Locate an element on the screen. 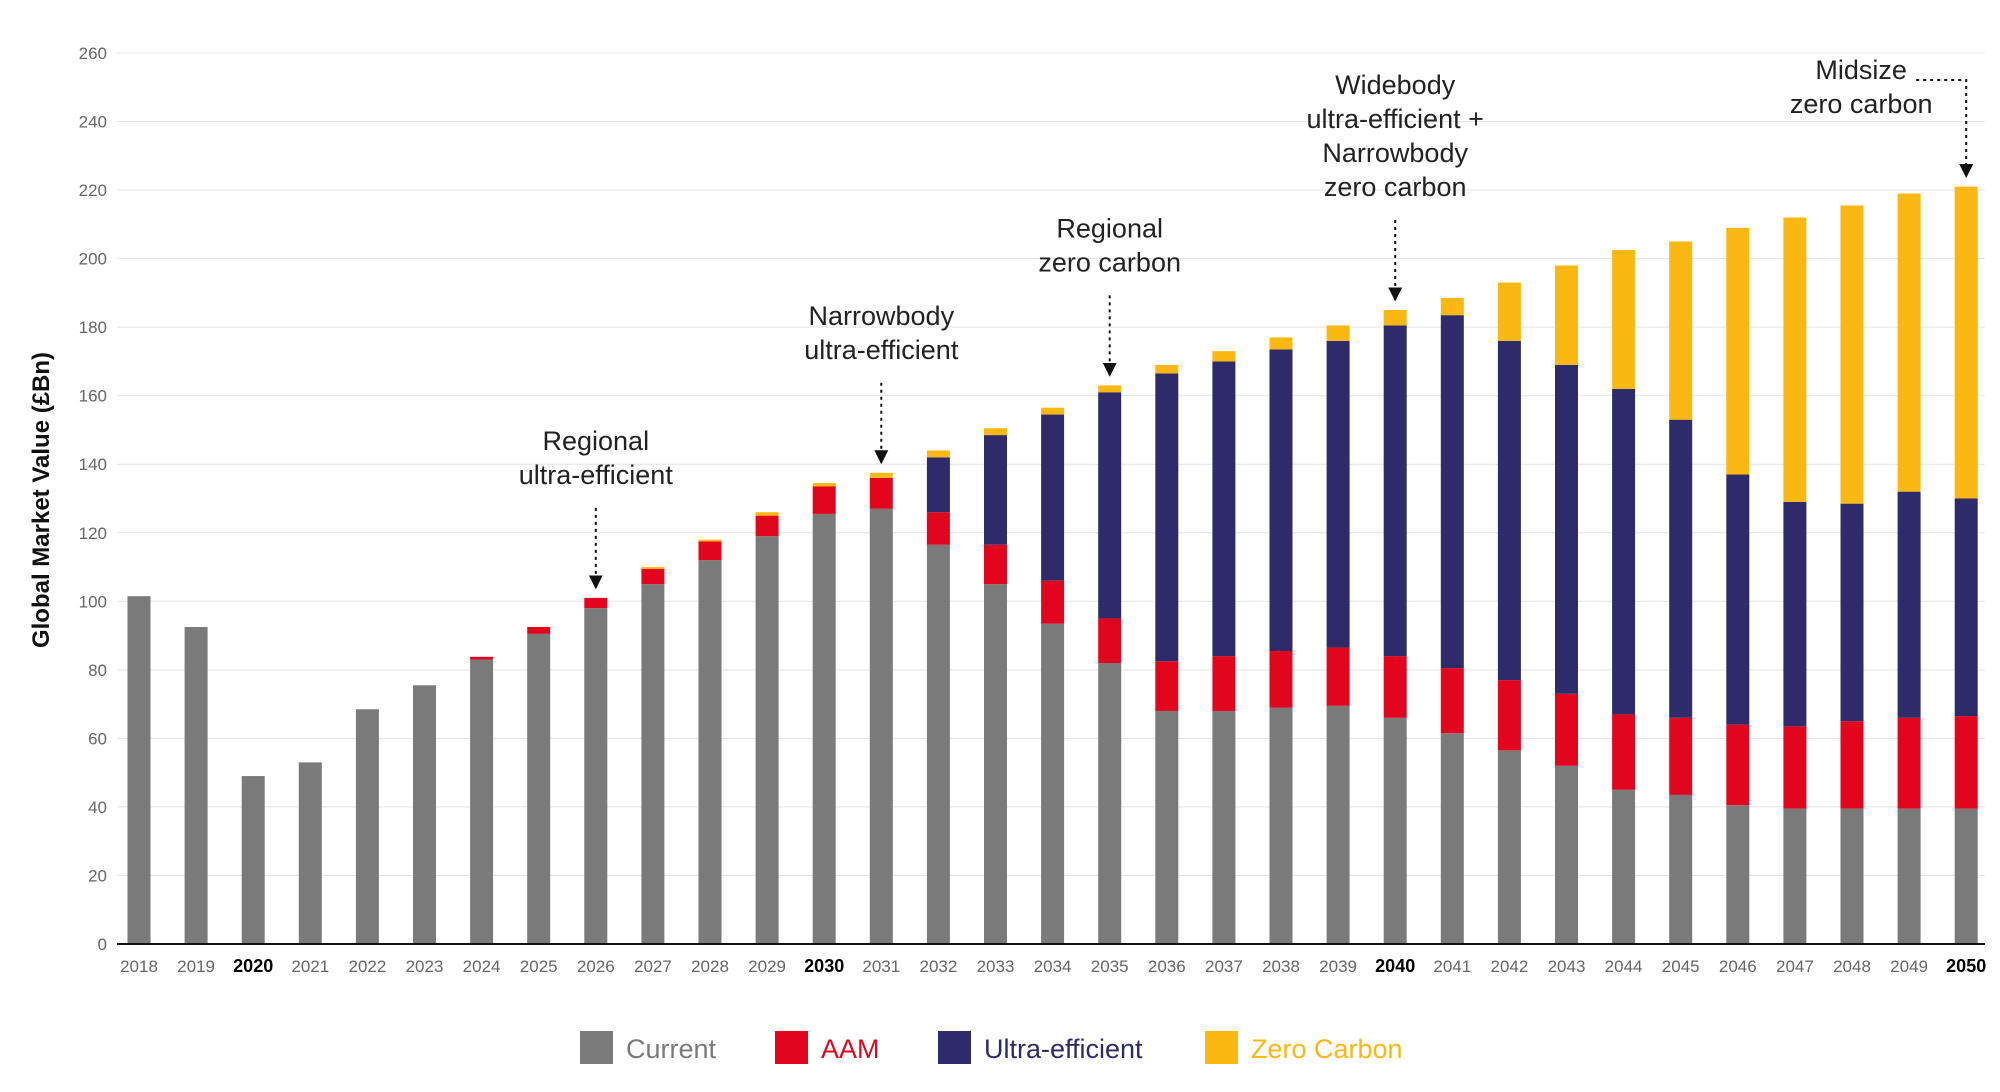 The image size is (2000, 1092). y-tick-label: 100 is located at coordinates (93, 601).